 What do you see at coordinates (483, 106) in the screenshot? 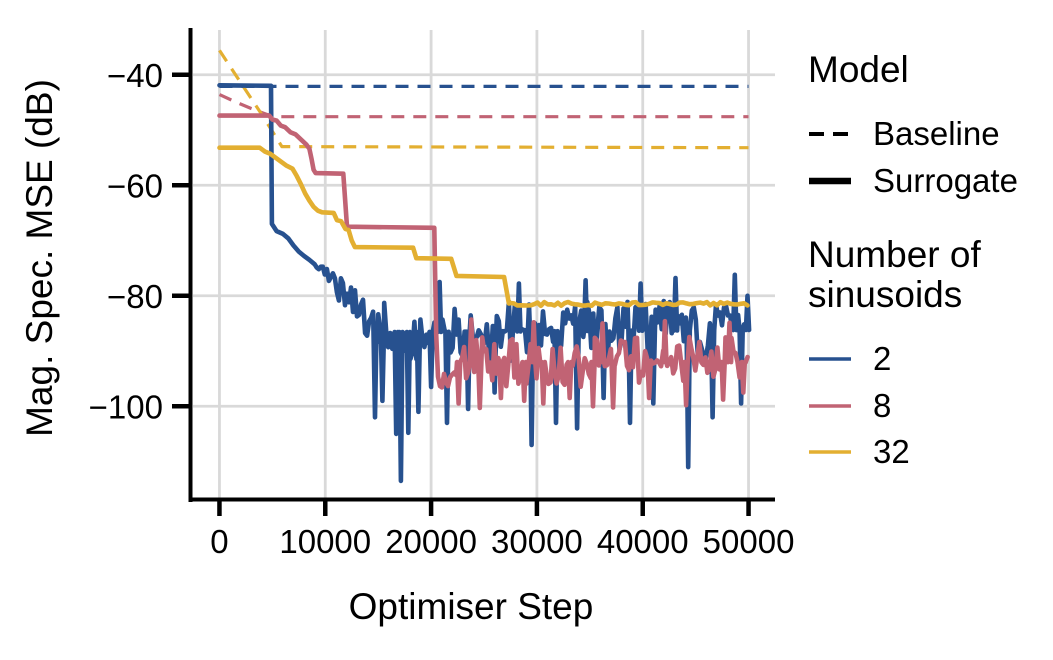
I see `series-baseline-8-line` at bounding box center [483, 106].